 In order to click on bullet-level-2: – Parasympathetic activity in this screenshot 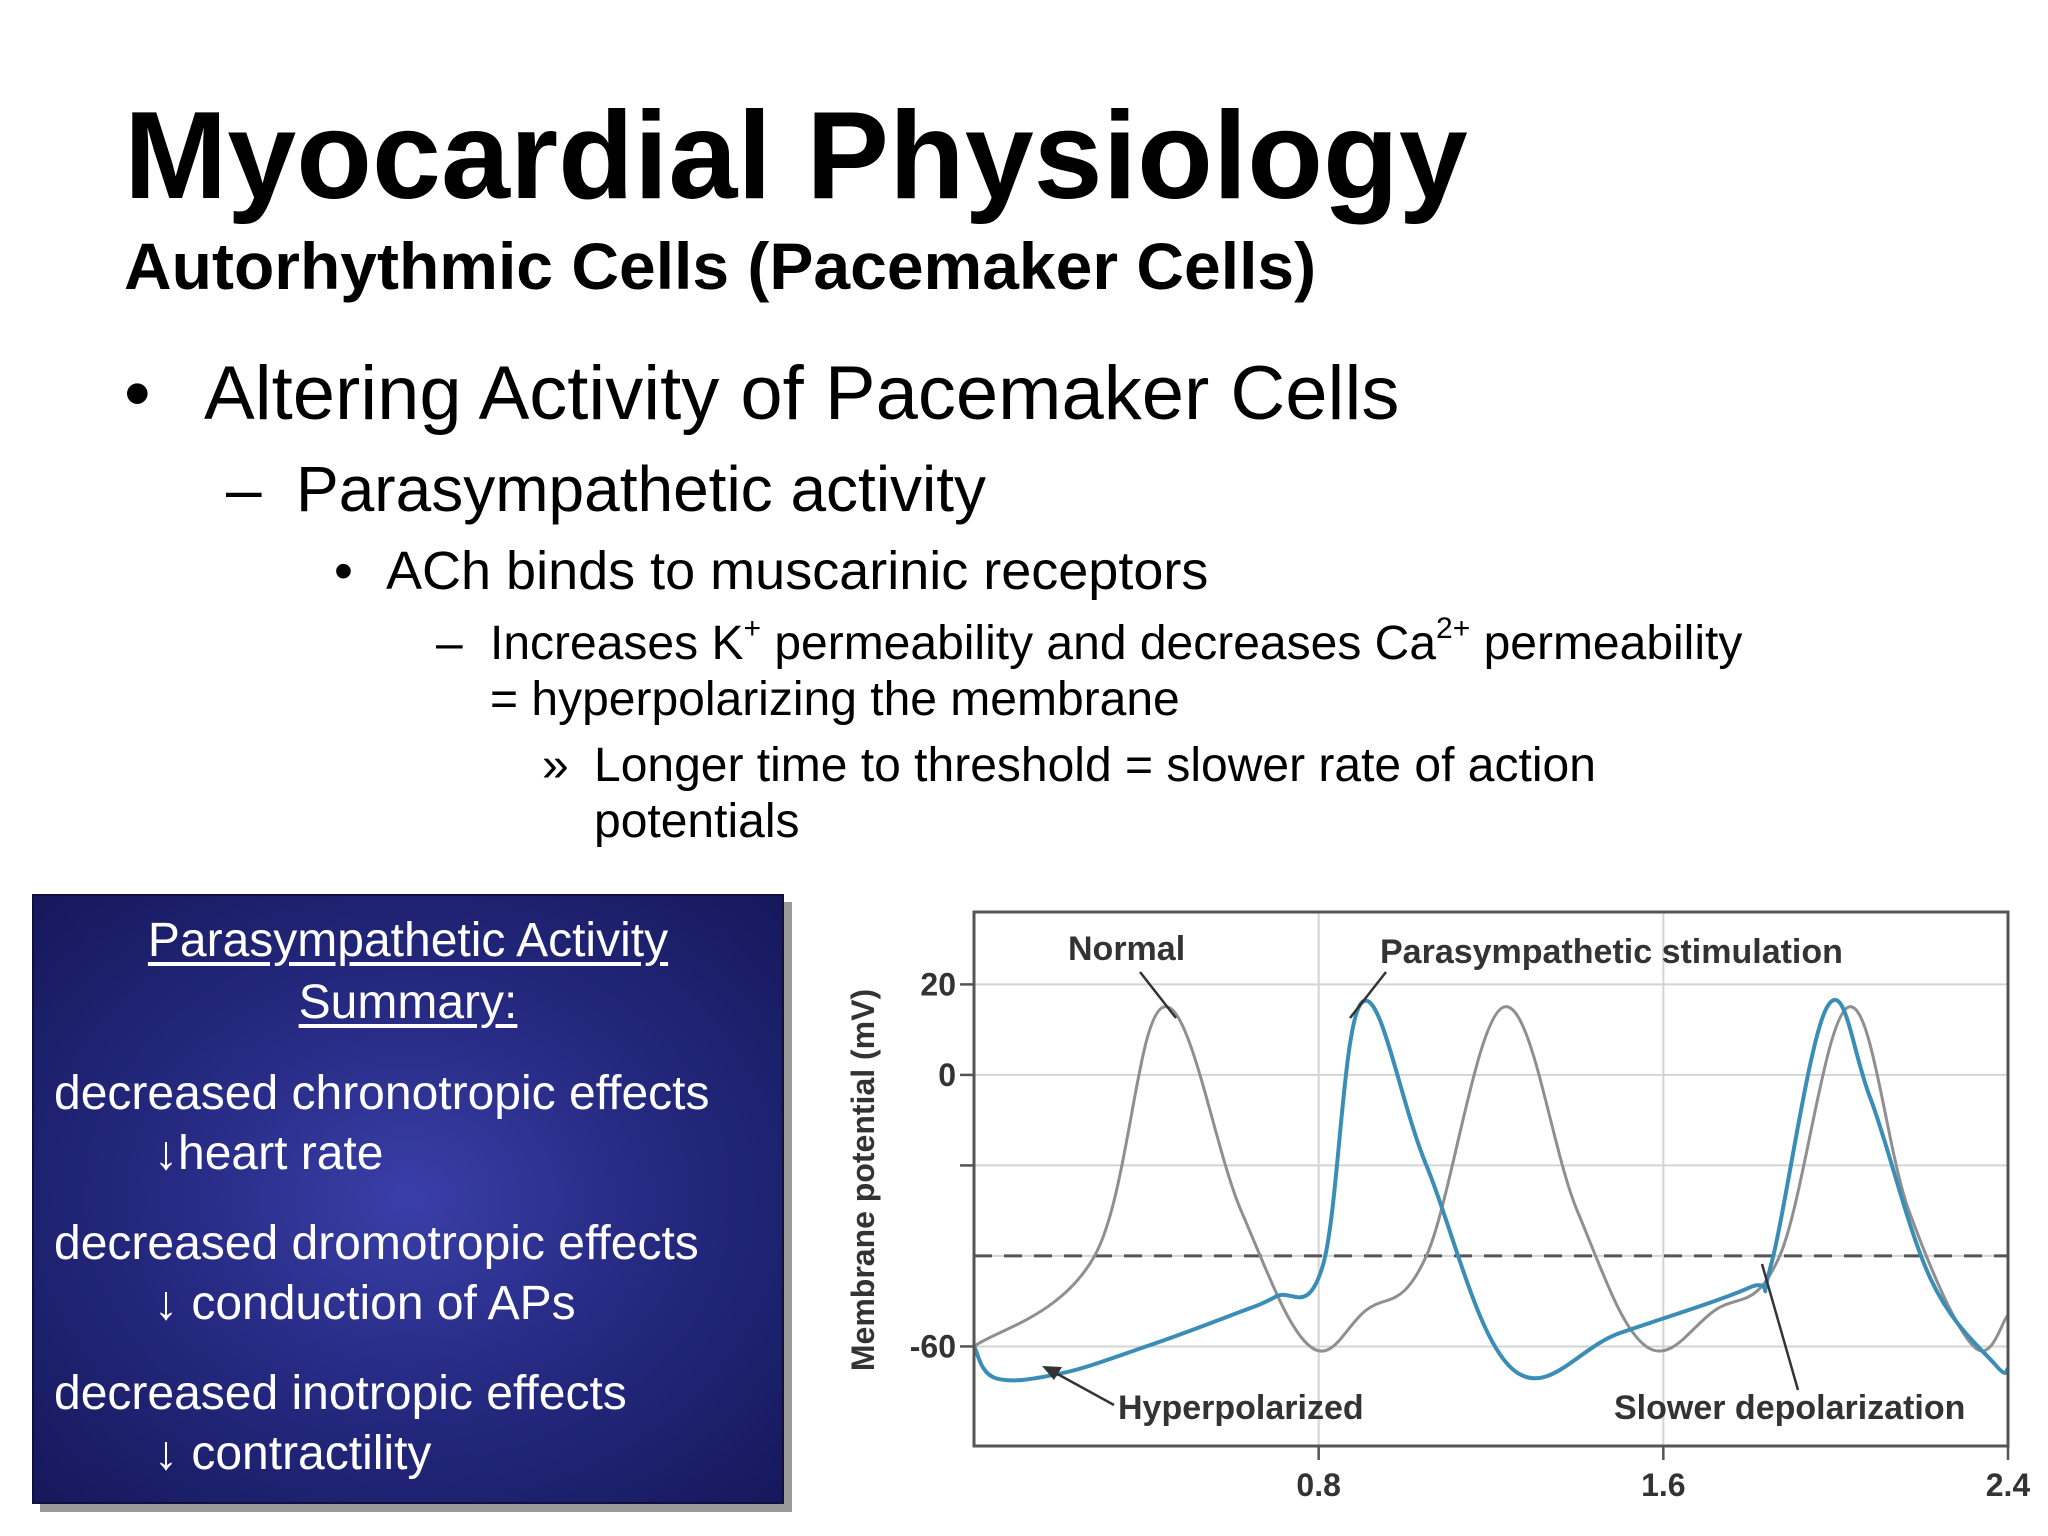, I will do `click(606, 489)`.